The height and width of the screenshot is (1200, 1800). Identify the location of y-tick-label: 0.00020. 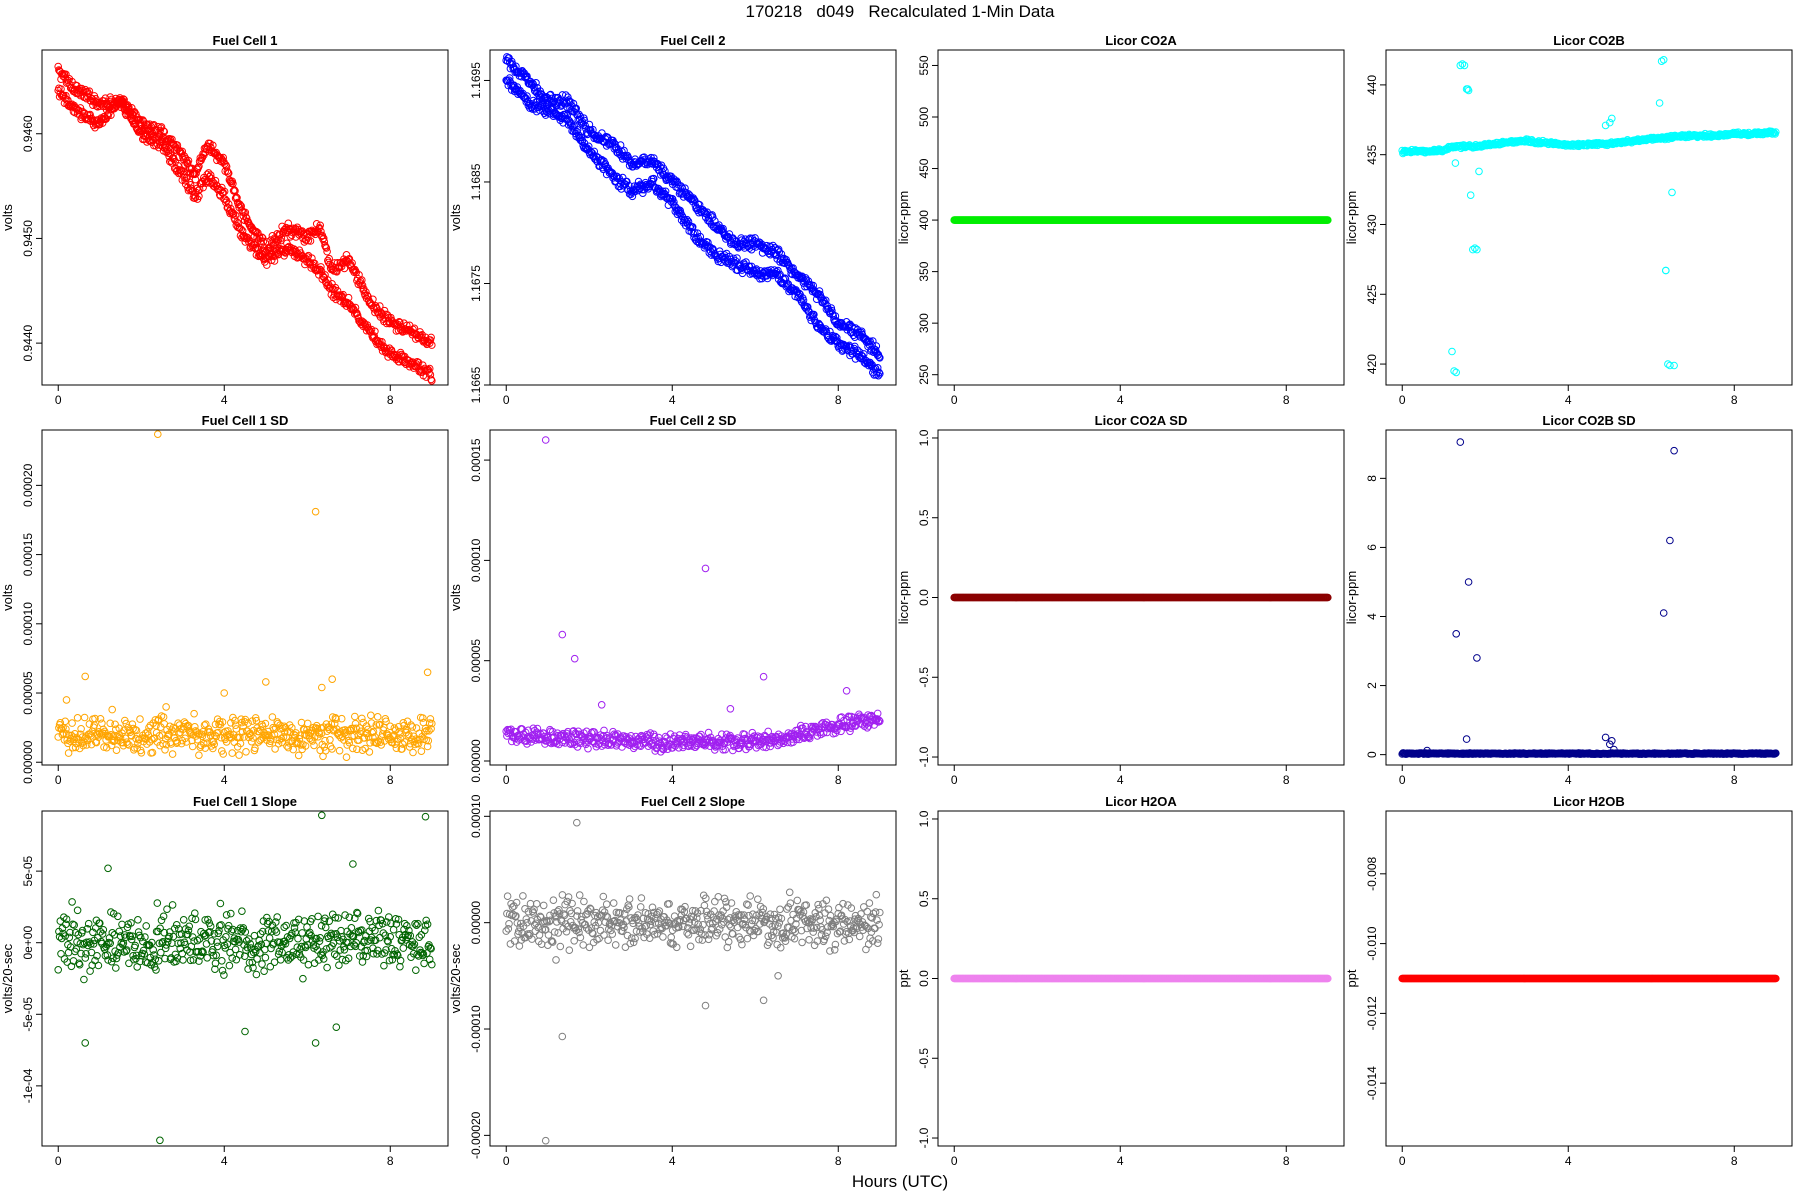
(28, 485).